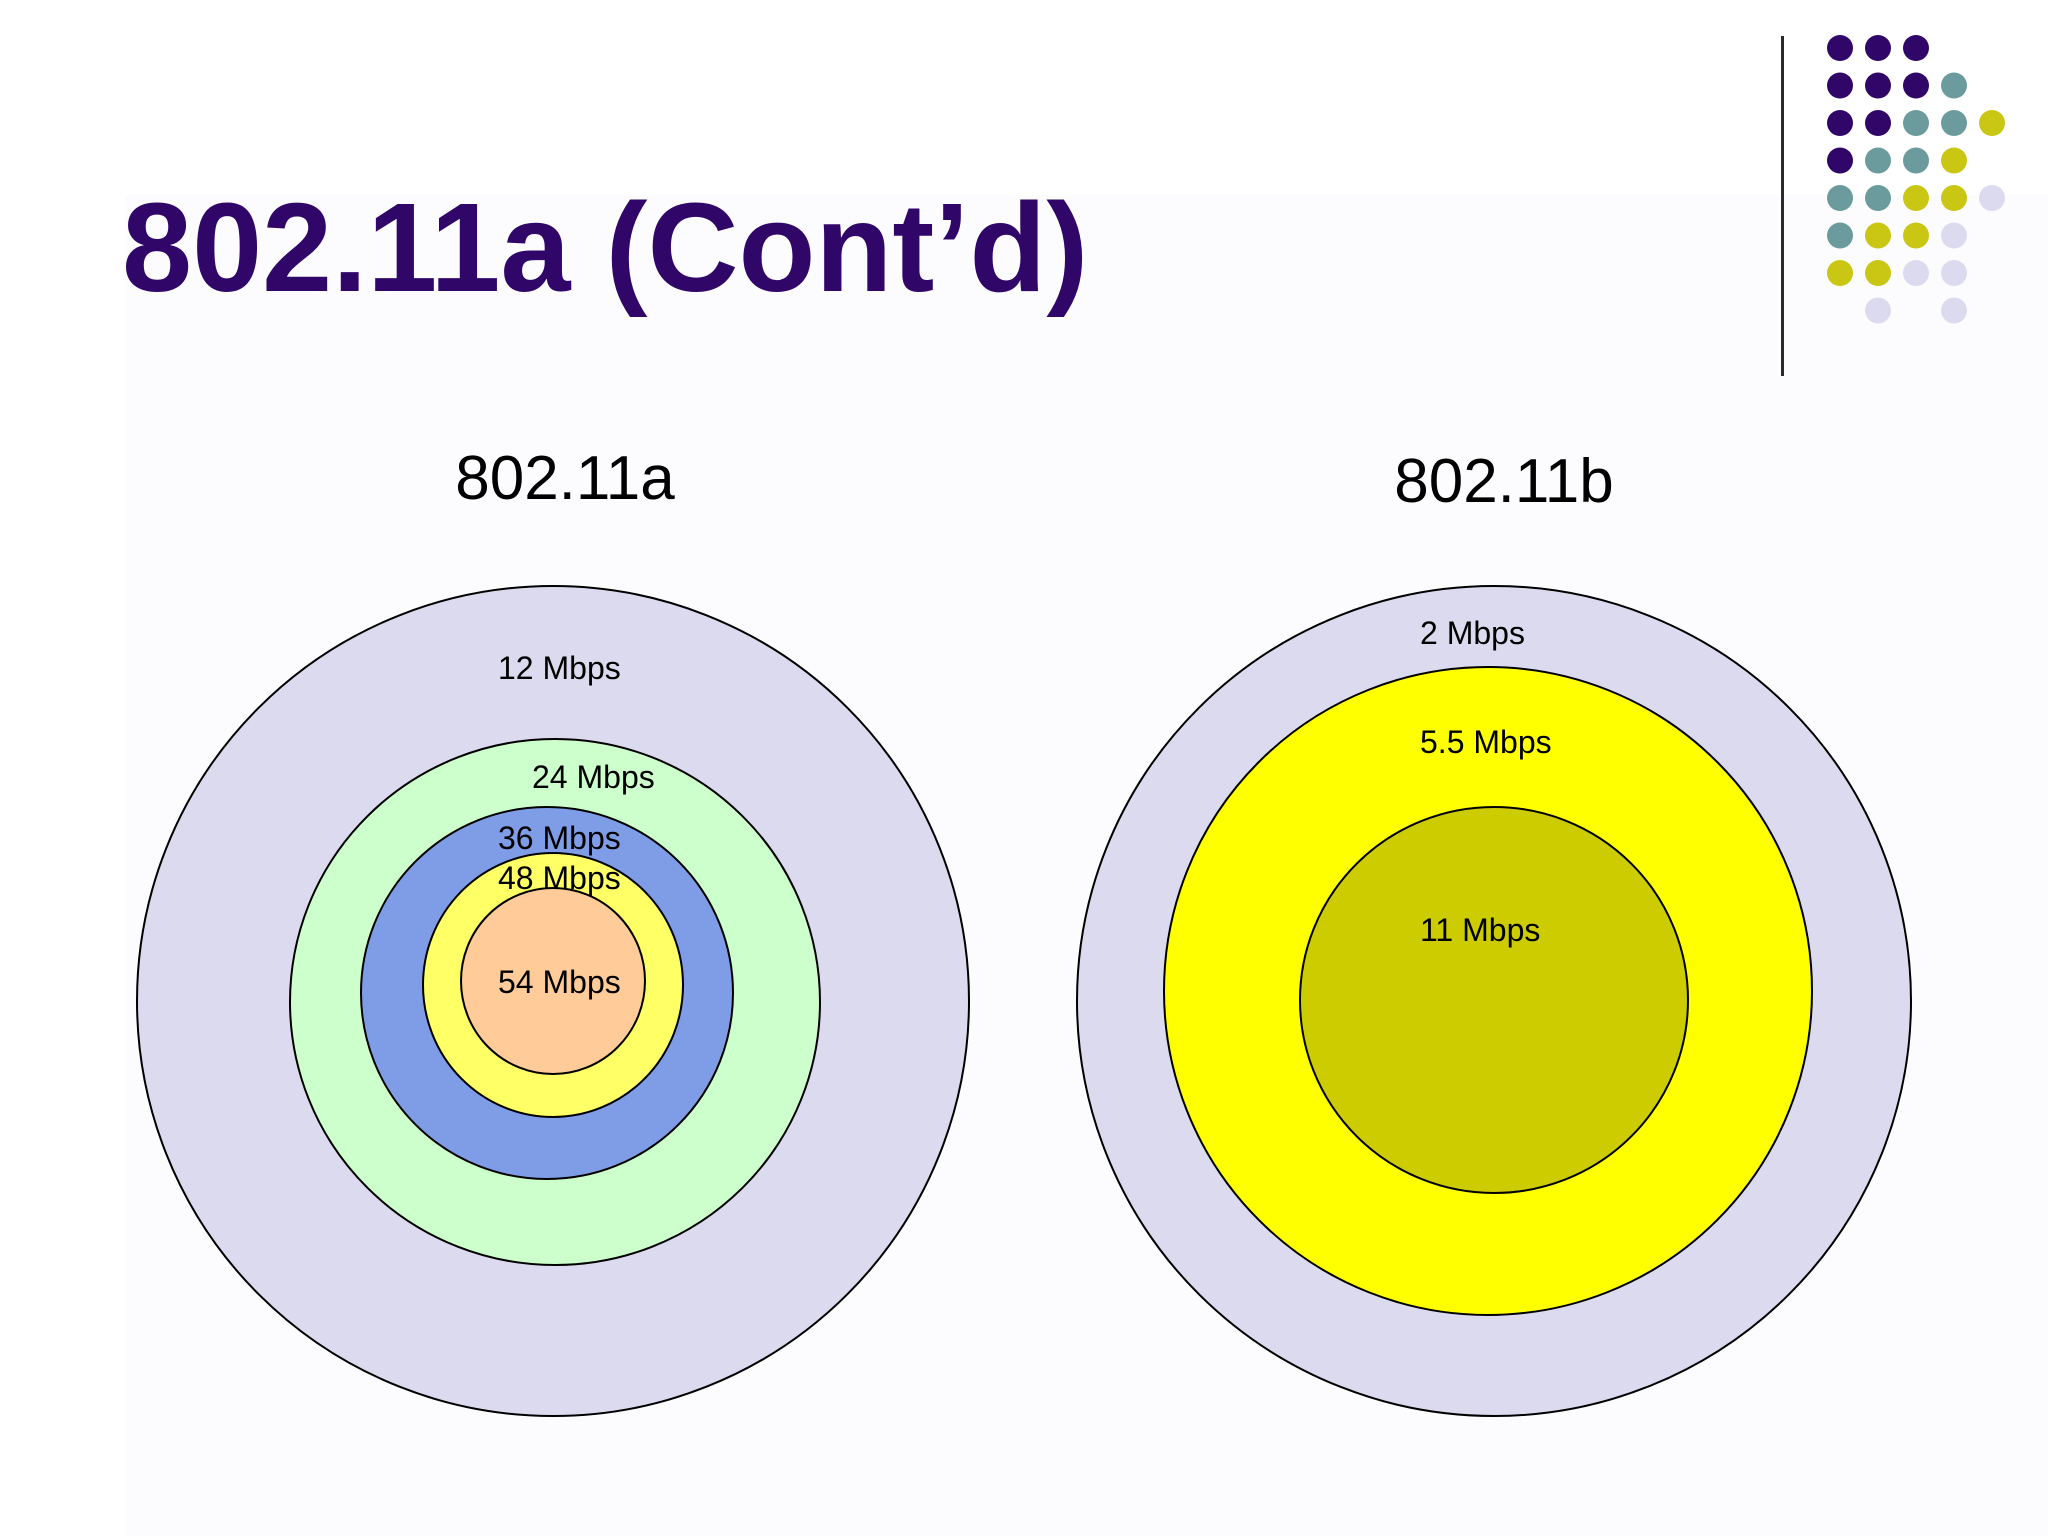  Describe the element at coordinates (1916, 179) in the screenshot. I see `decorative-dot-grid` at that location.